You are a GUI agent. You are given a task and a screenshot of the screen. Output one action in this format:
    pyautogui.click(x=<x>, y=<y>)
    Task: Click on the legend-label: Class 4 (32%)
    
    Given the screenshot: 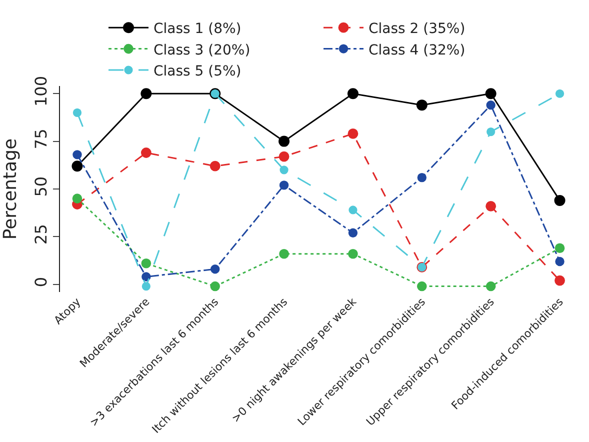 What is the action you would take?
    pyautogui.click(x=417, y=50)
    